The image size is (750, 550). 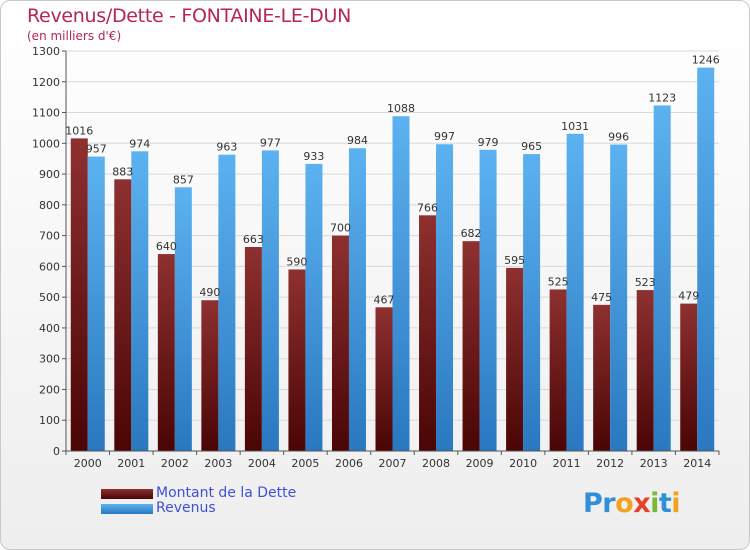 I want to click on x-tick-label: 2000, so click(x=88, y=463).